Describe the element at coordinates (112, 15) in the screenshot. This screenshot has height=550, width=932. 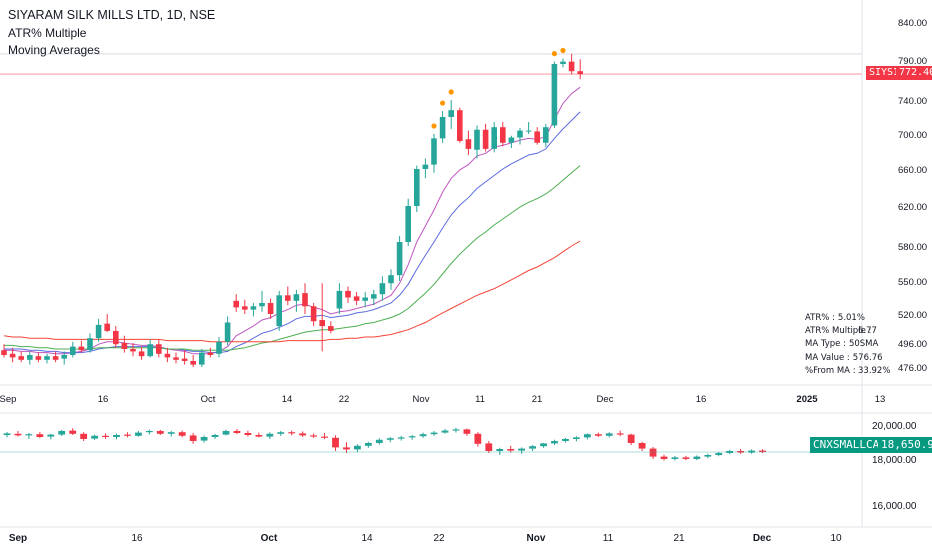
I see `chart-title: SIYARAM SILK MILLS LTD, 1D, NSE` at that location.